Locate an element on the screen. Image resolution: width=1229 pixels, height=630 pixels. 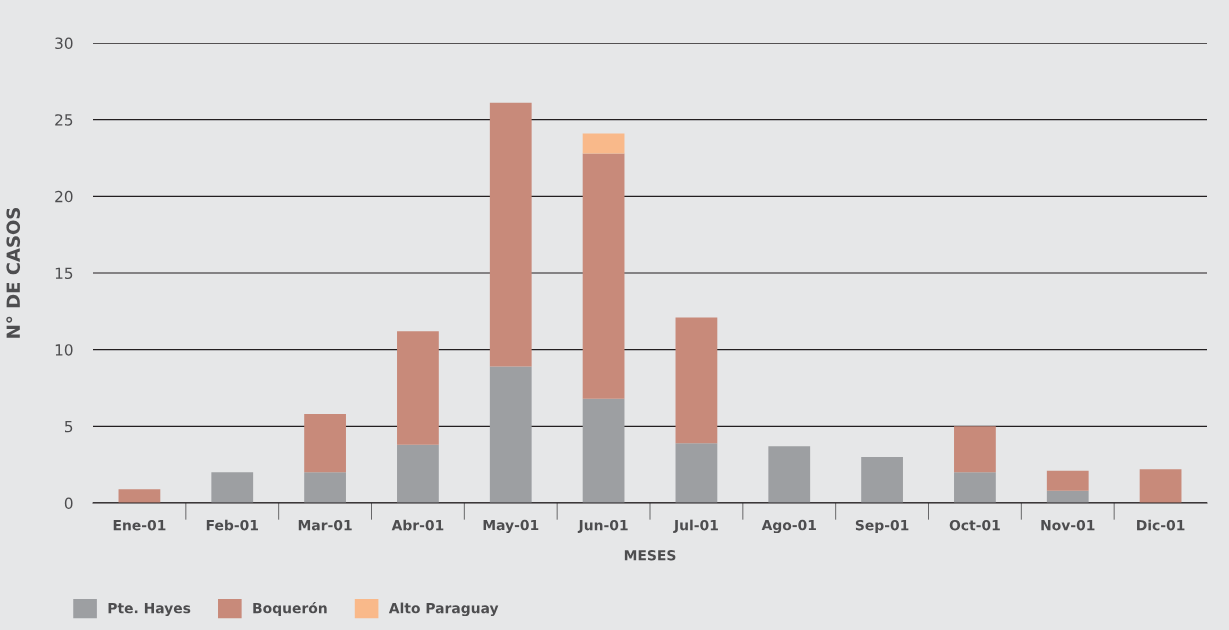
legend-label: Pte. Hayes is located at coordinates (149, 610).